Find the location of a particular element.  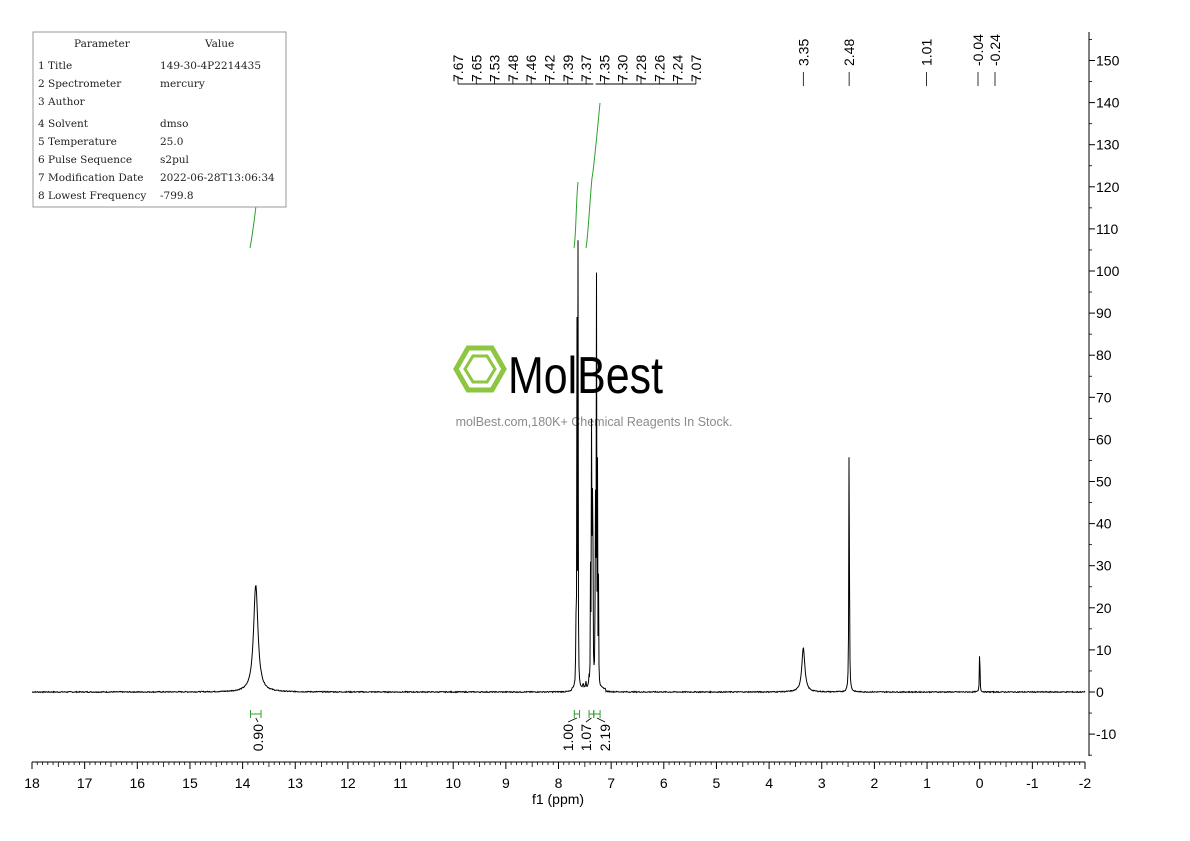

y-tick-label: 100 is located at coordinates (1108, 271).